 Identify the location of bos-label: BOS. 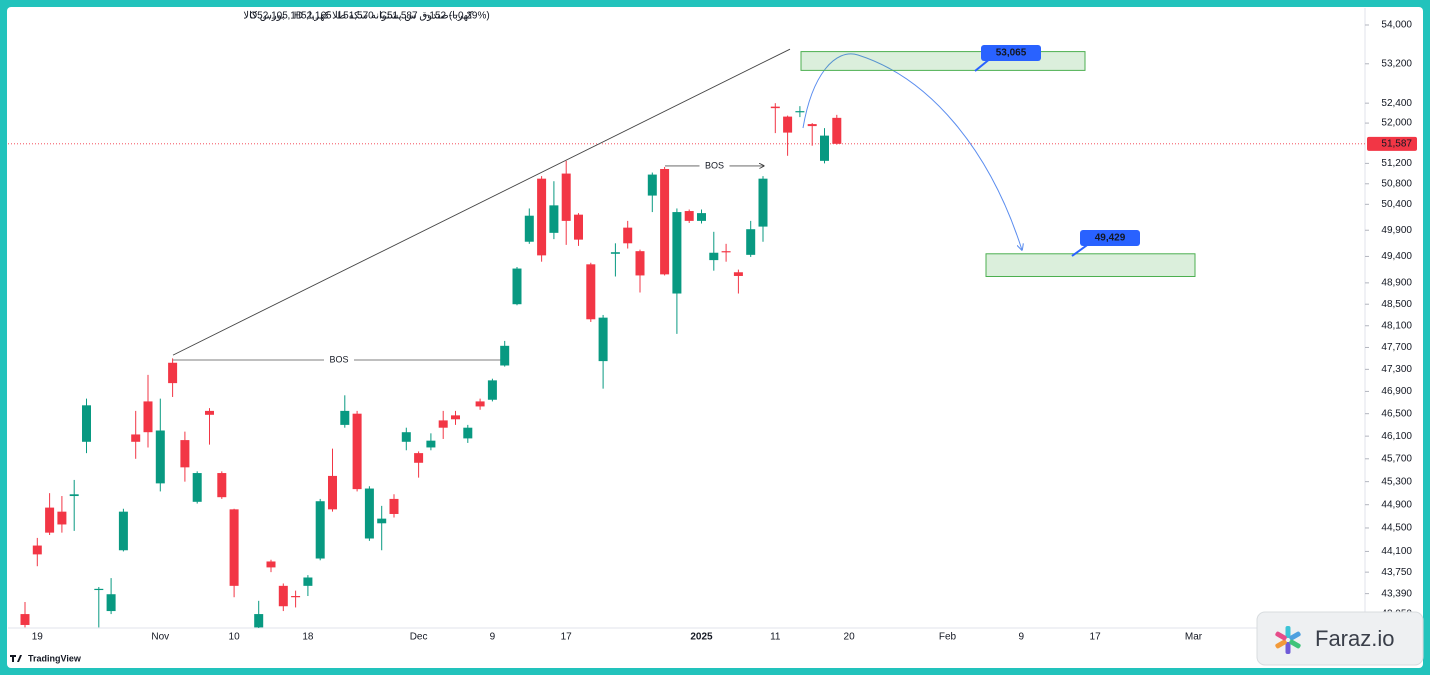
(714, 165).